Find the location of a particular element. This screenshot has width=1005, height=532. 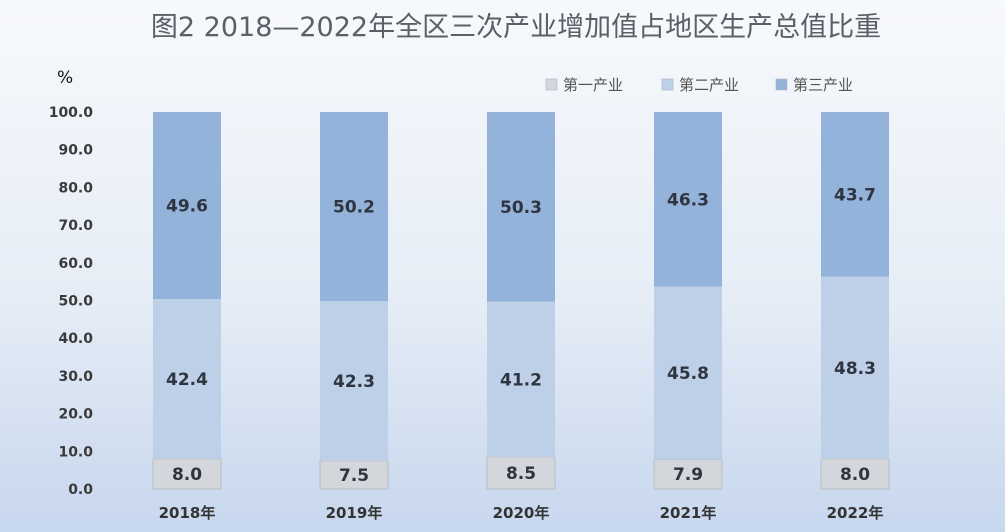

y-tick-label: 0.0 is located at coordinates (80, 490).